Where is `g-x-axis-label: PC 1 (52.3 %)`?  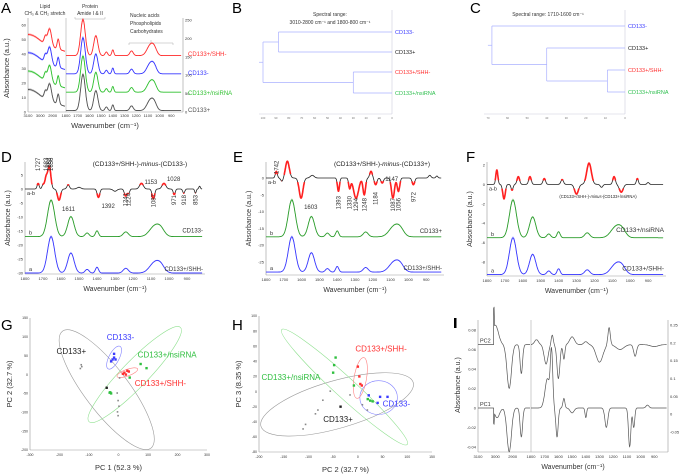 g-x-axis-label: PC 1 (52.3 %) is located at coordinates (119, 467).